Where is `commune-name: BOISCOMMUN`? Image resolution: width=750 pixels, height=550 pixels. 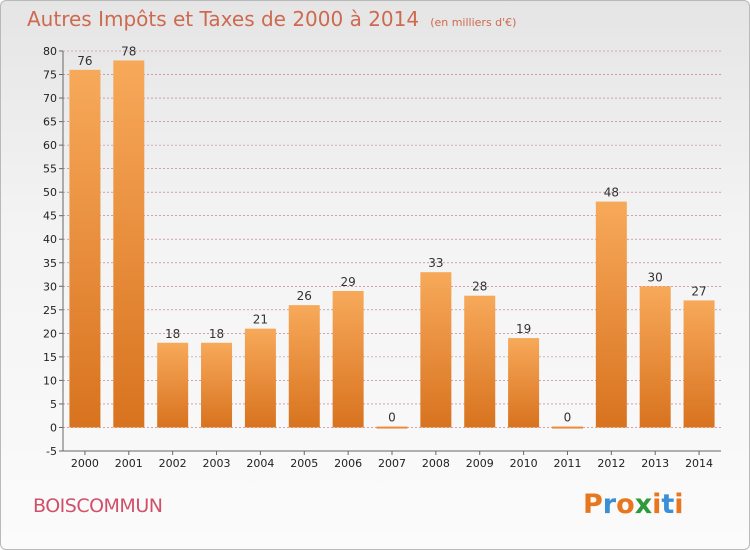 commune-name: BOISCOMMUN is located at coordinates (98, 506).